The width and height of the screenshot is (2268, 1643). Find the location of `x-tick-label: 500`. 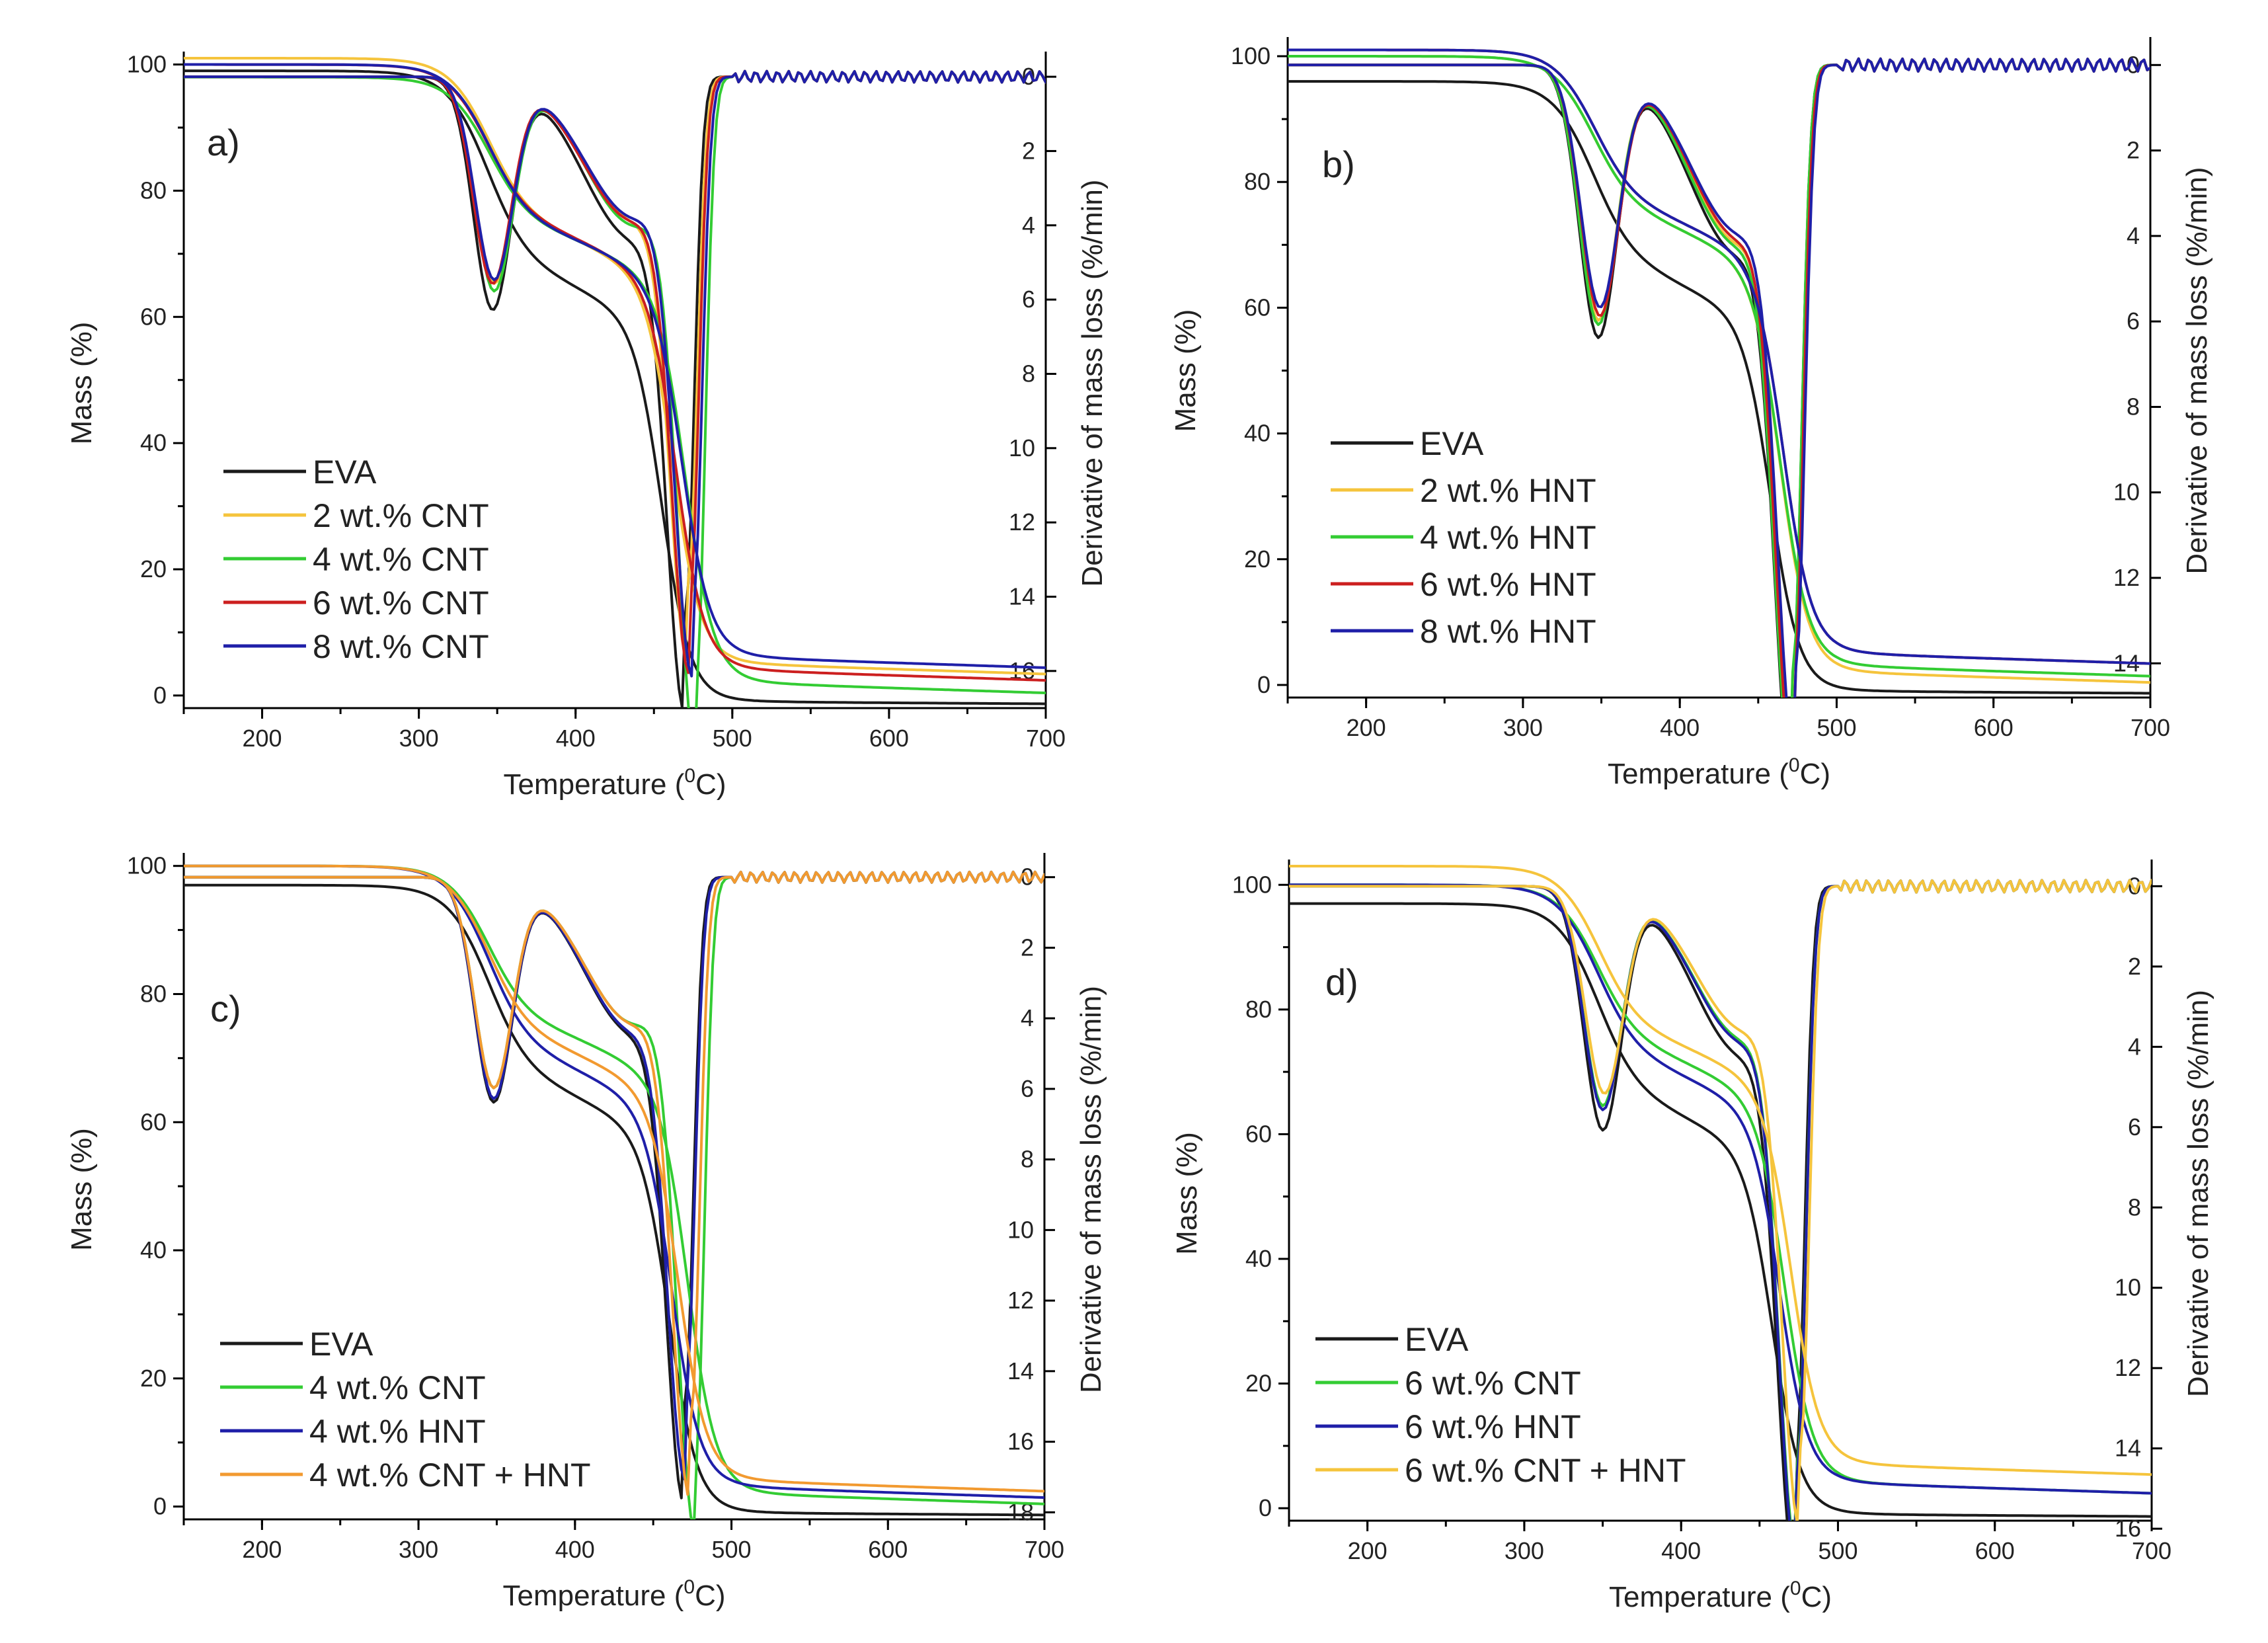

x-tick-label: 500 is located at coordinates (1836, 727).